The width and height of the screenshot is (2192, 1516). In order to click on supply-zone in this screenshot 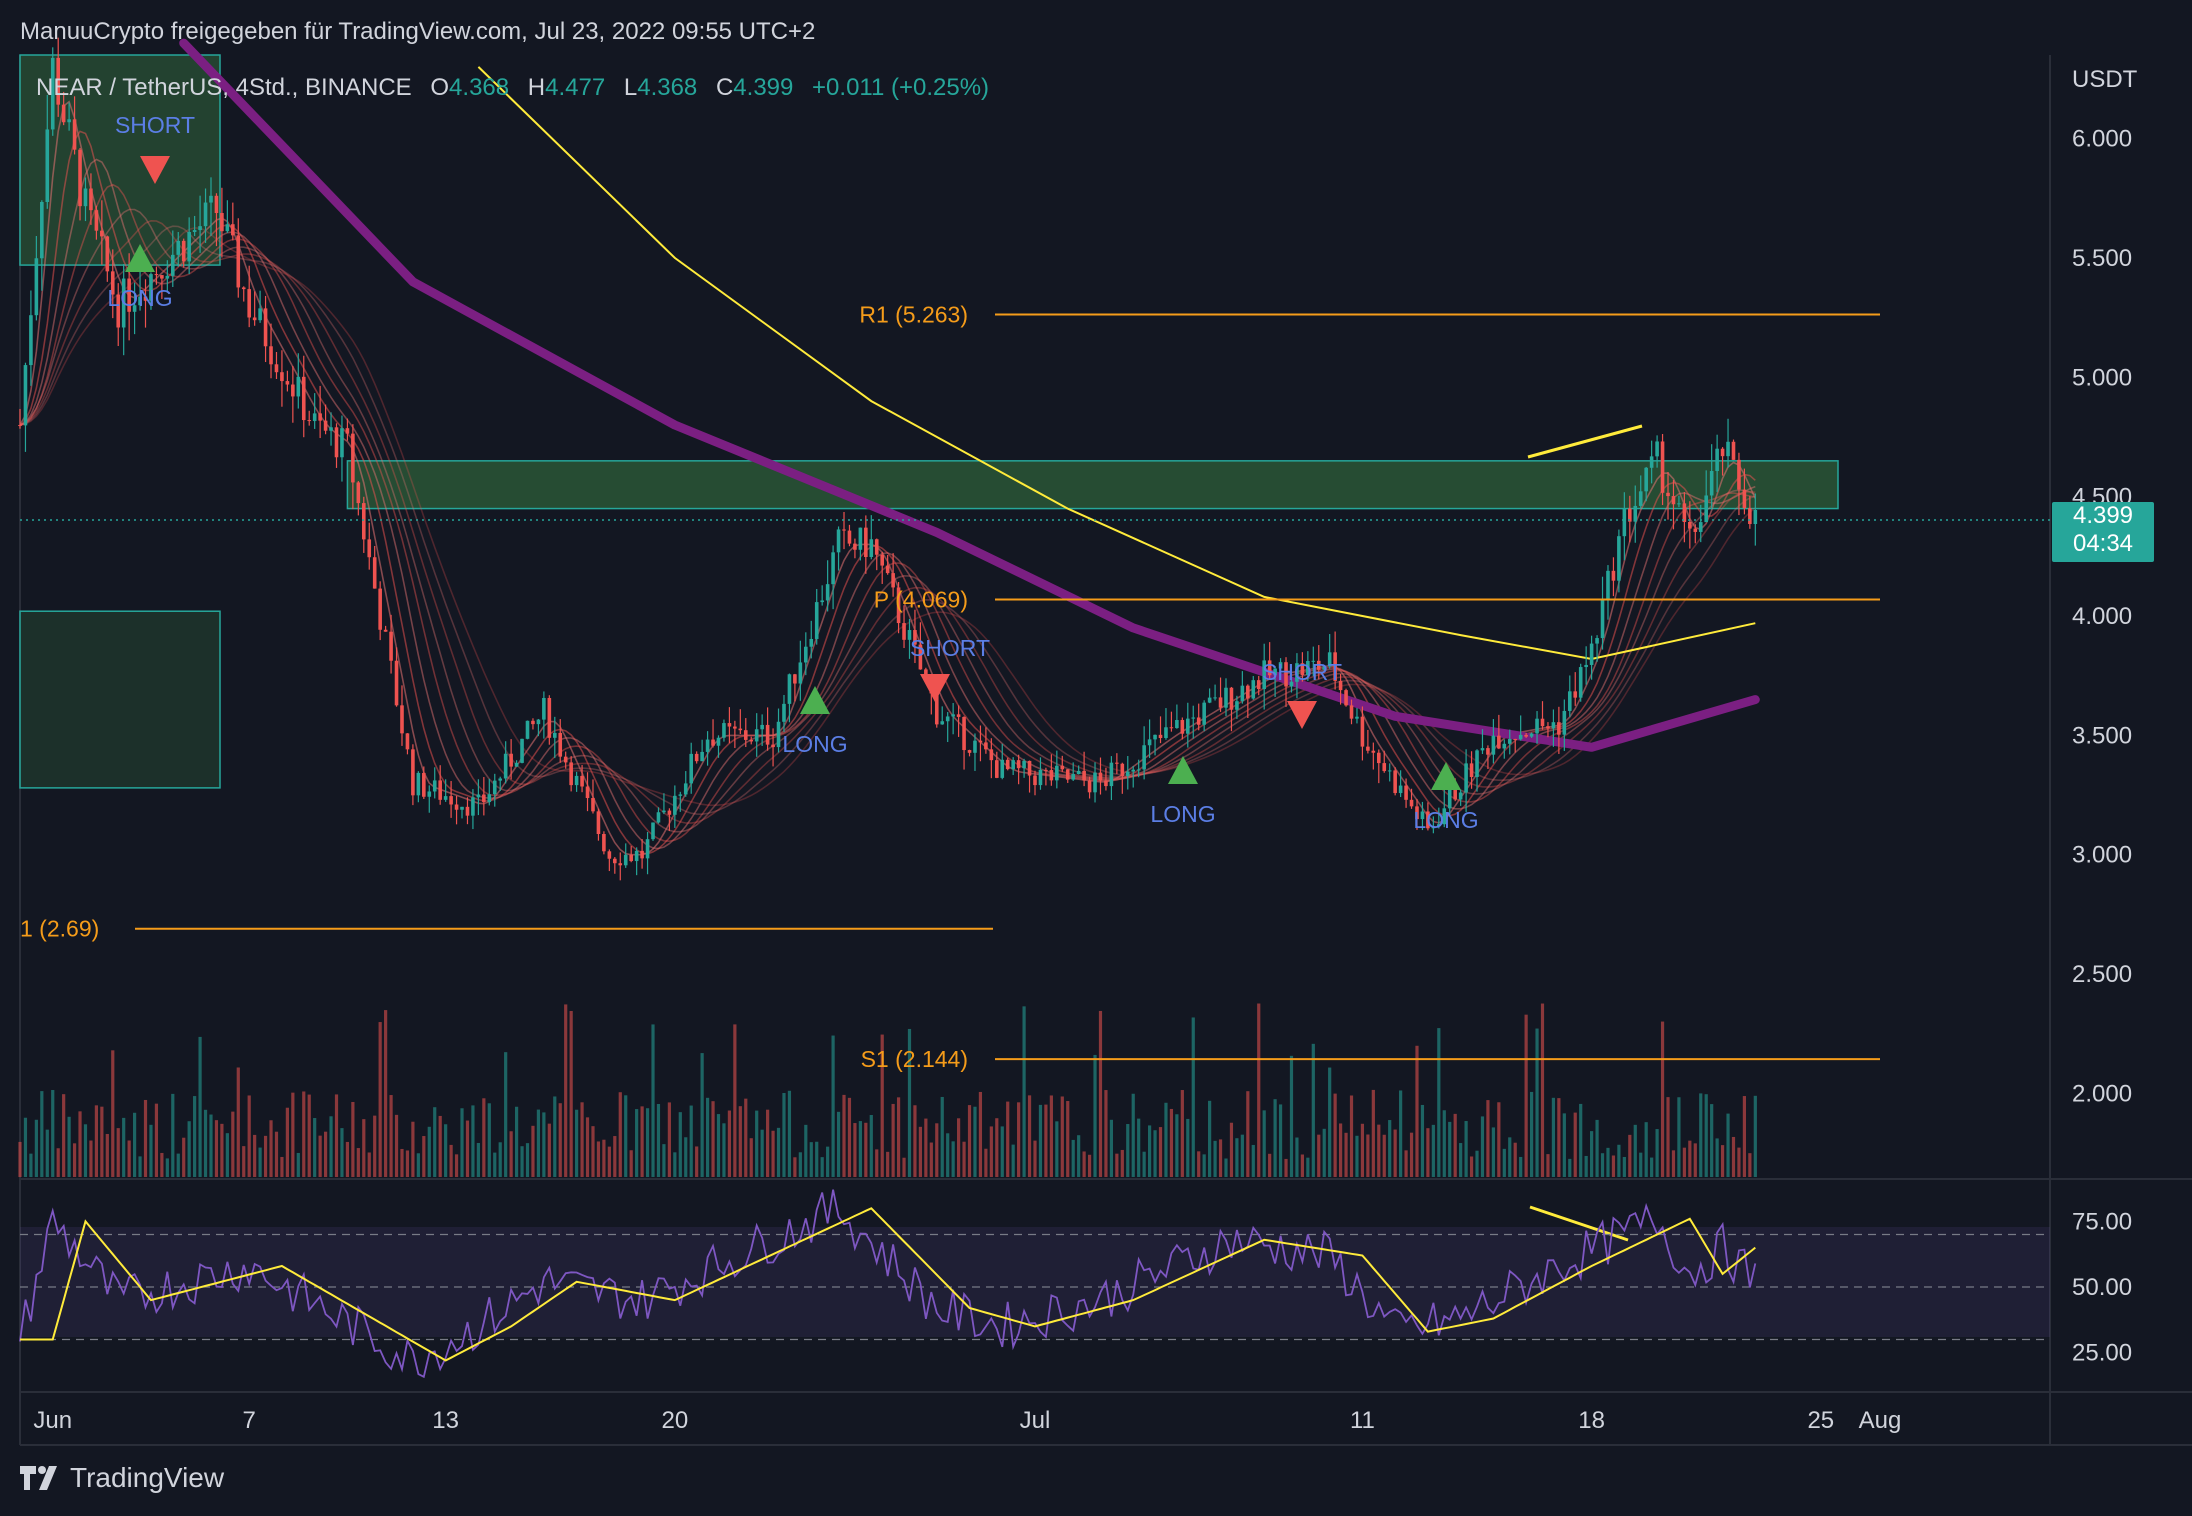, I will do `click(1092, 485)`.